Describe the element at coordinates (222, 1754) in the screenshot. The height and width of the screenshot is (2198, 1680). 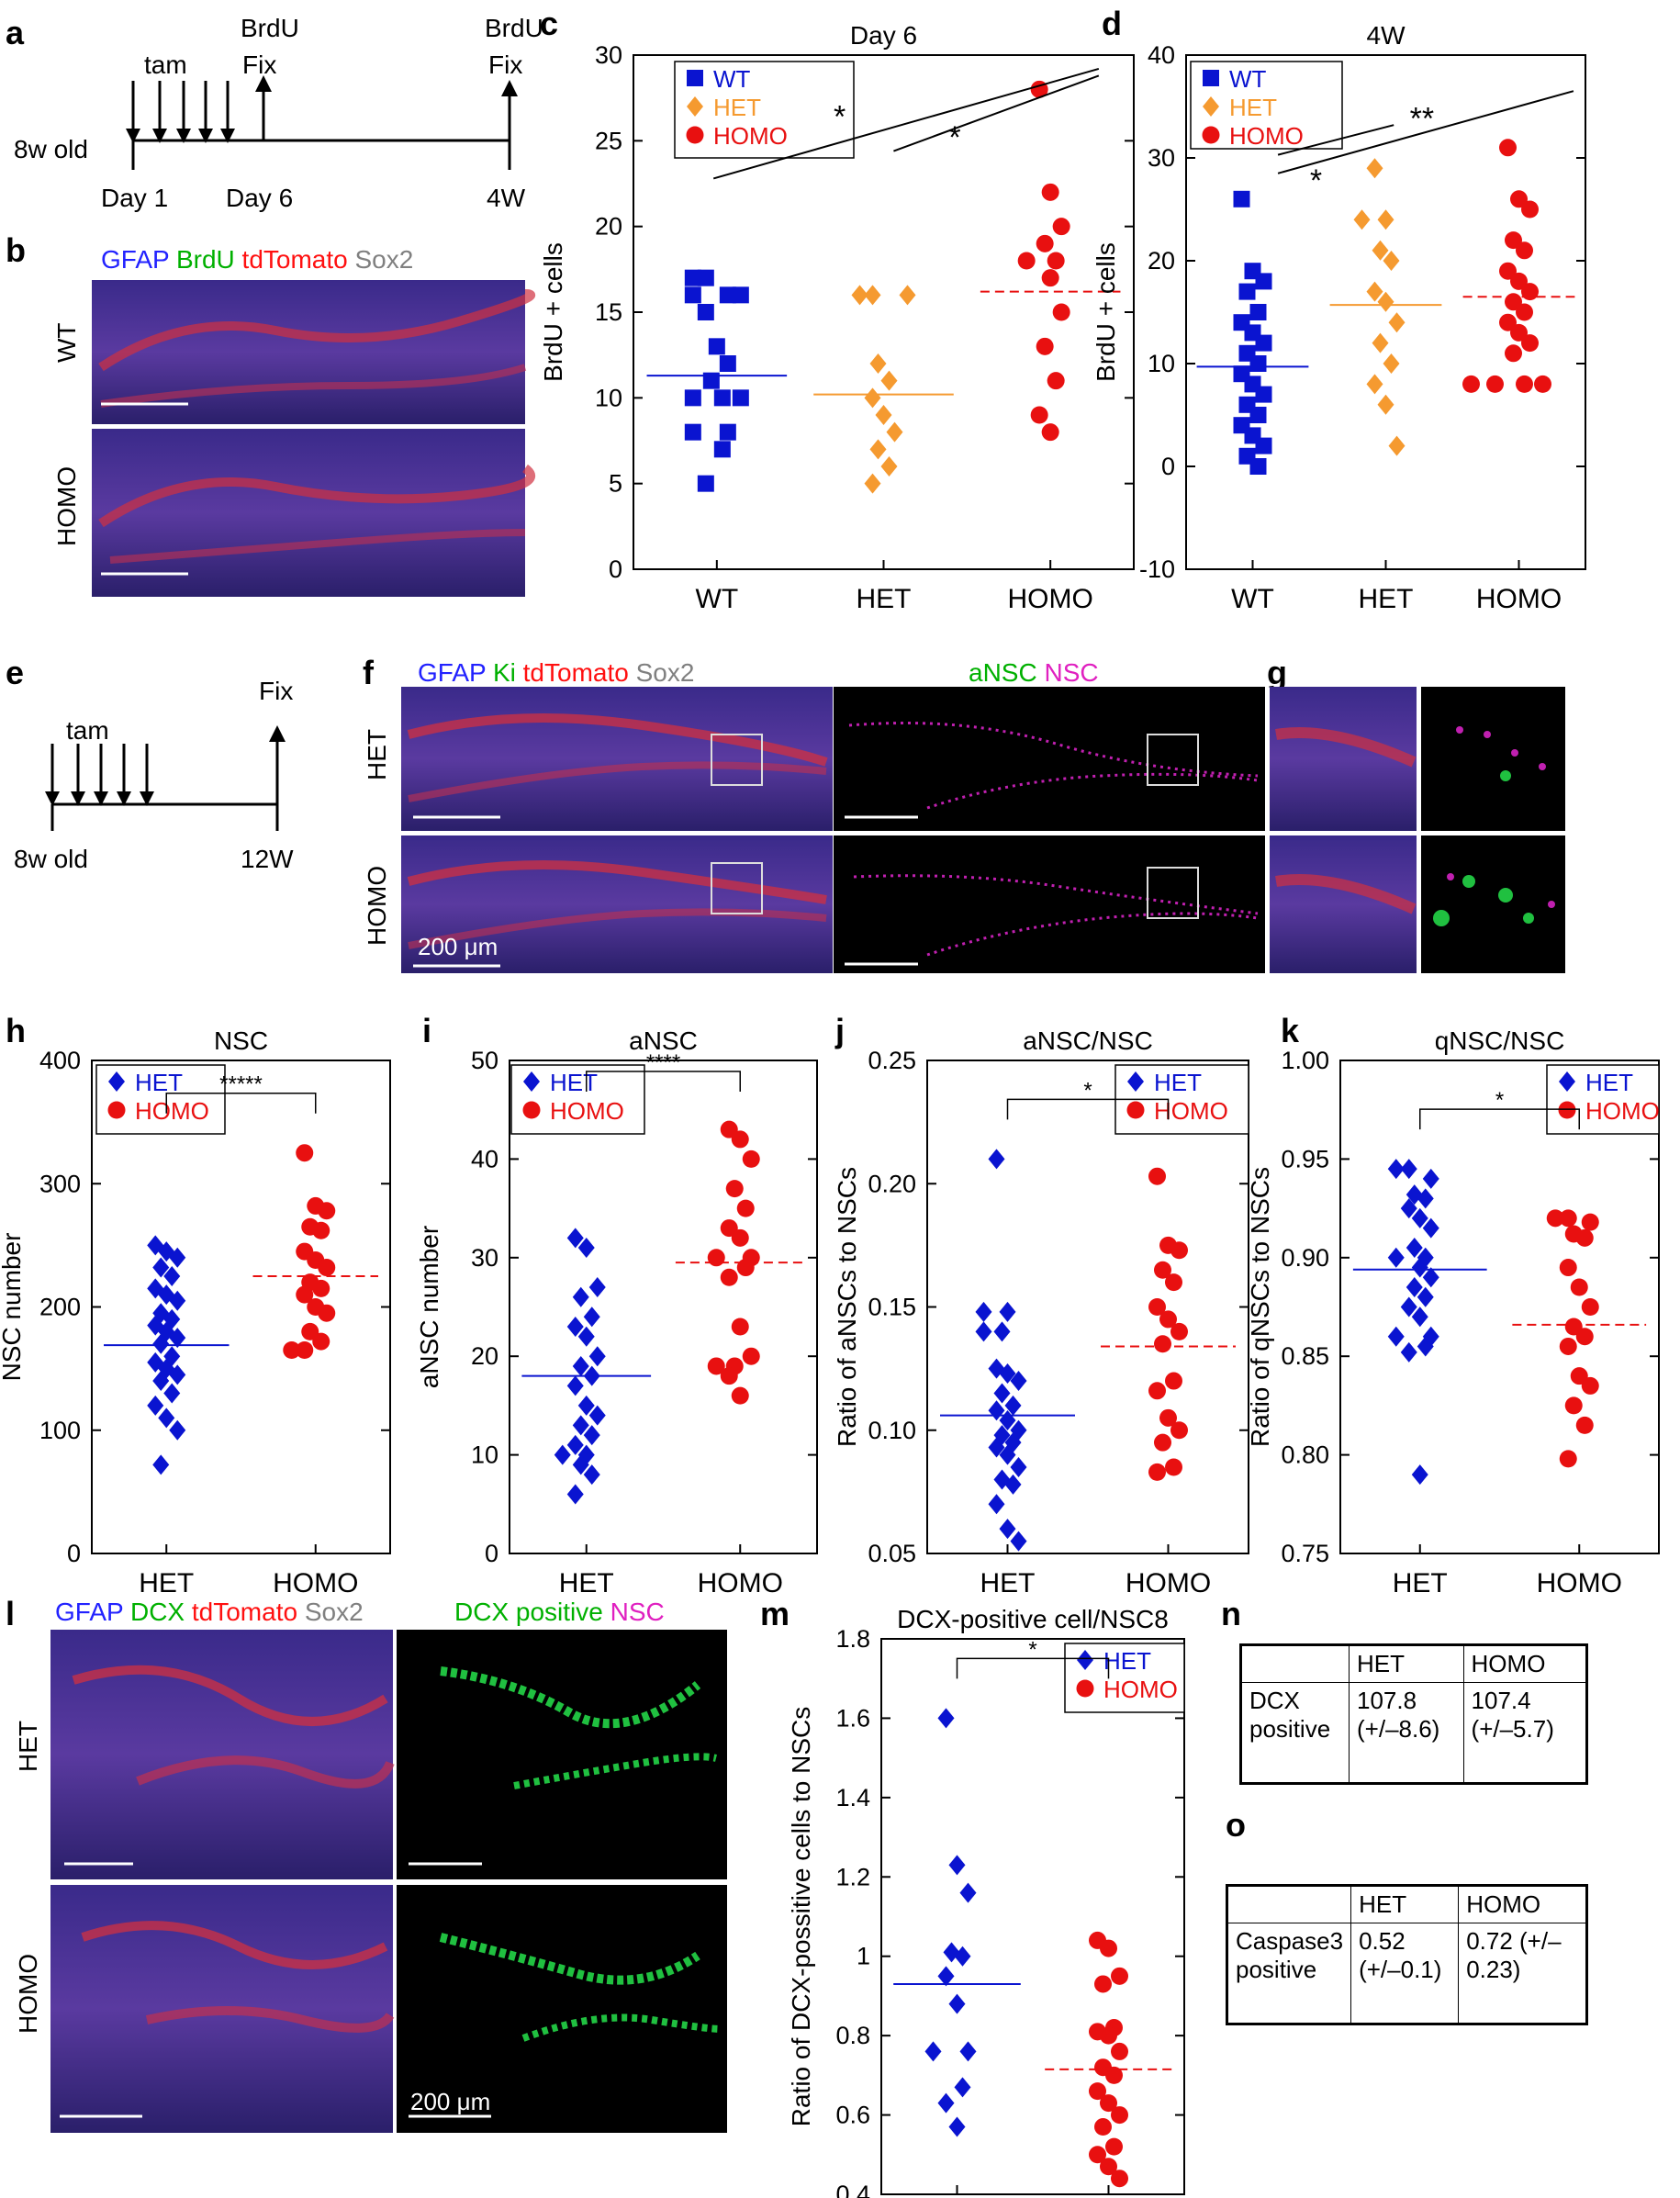
I see `micrograph-l-het-merge` at that location.